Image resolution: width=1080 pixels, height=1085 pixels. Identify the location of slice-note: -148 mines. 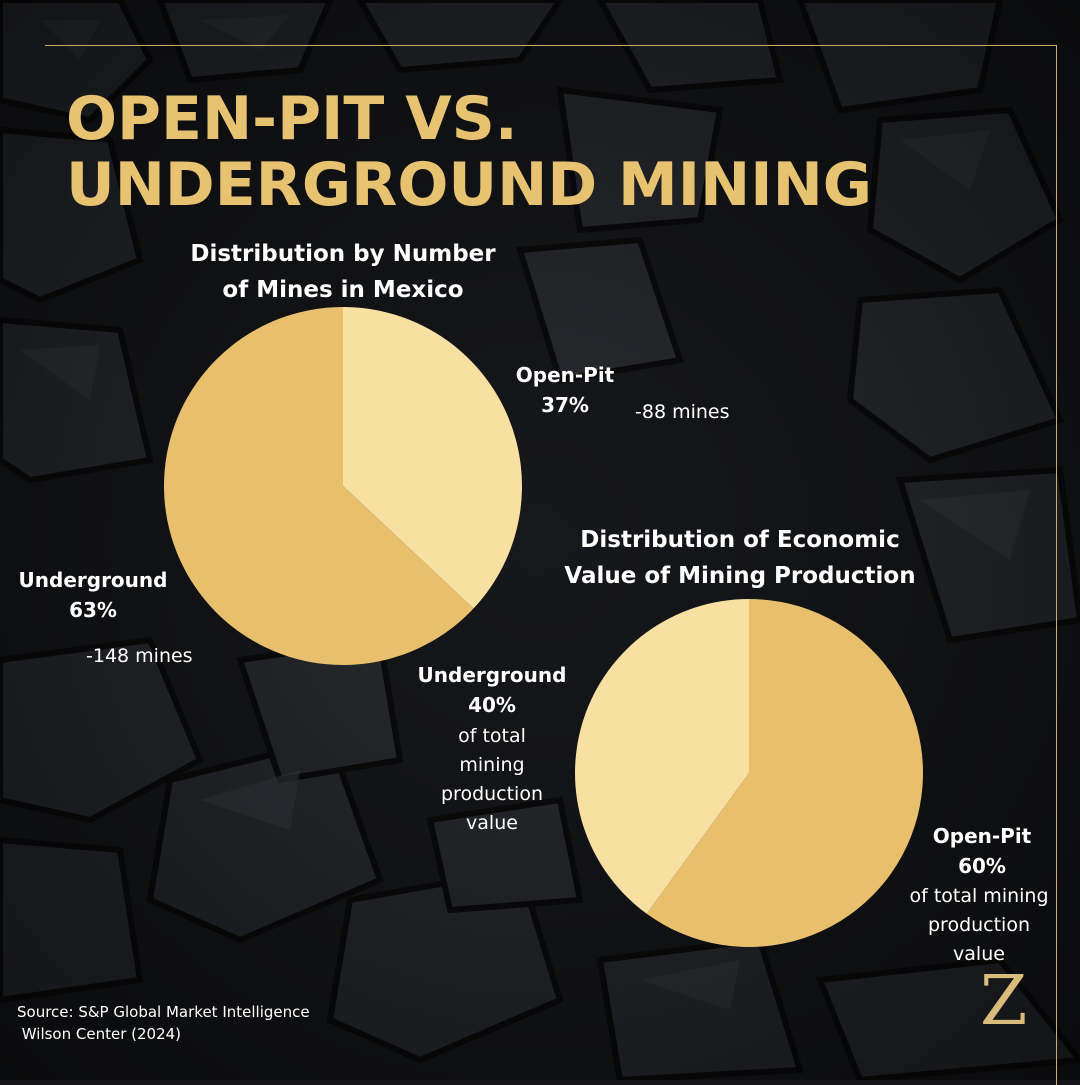
(139, 656).